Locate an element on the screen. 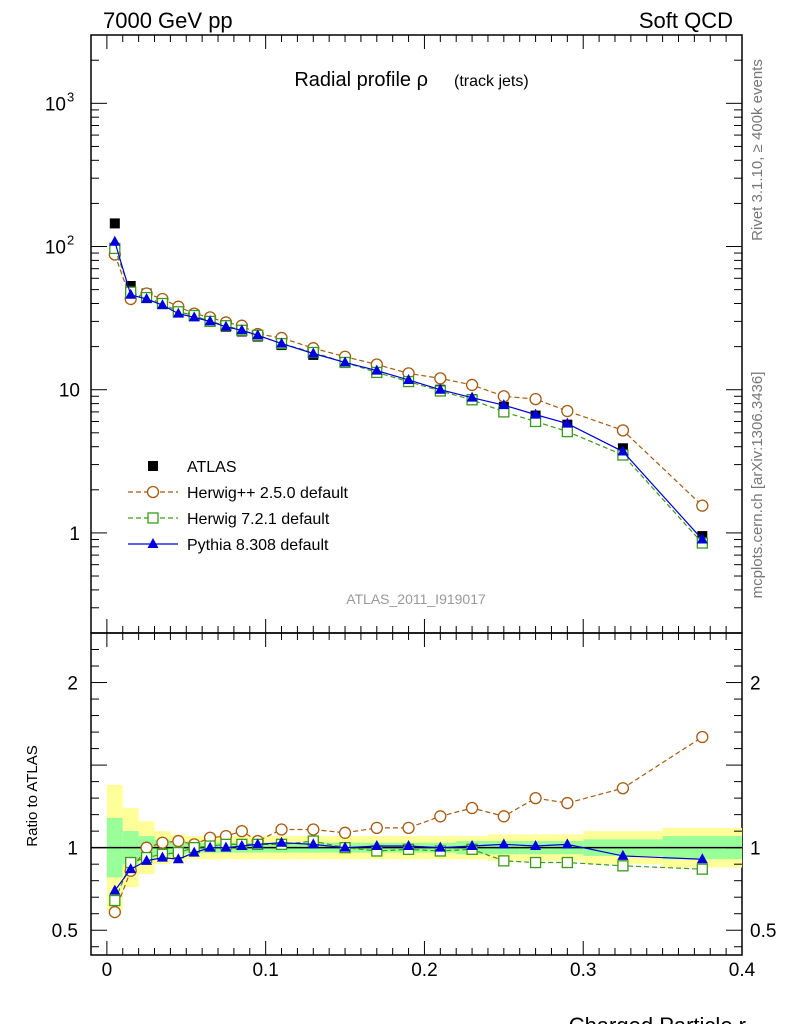  header-category-label: Soft QCD is located at coordinates (686, 20).